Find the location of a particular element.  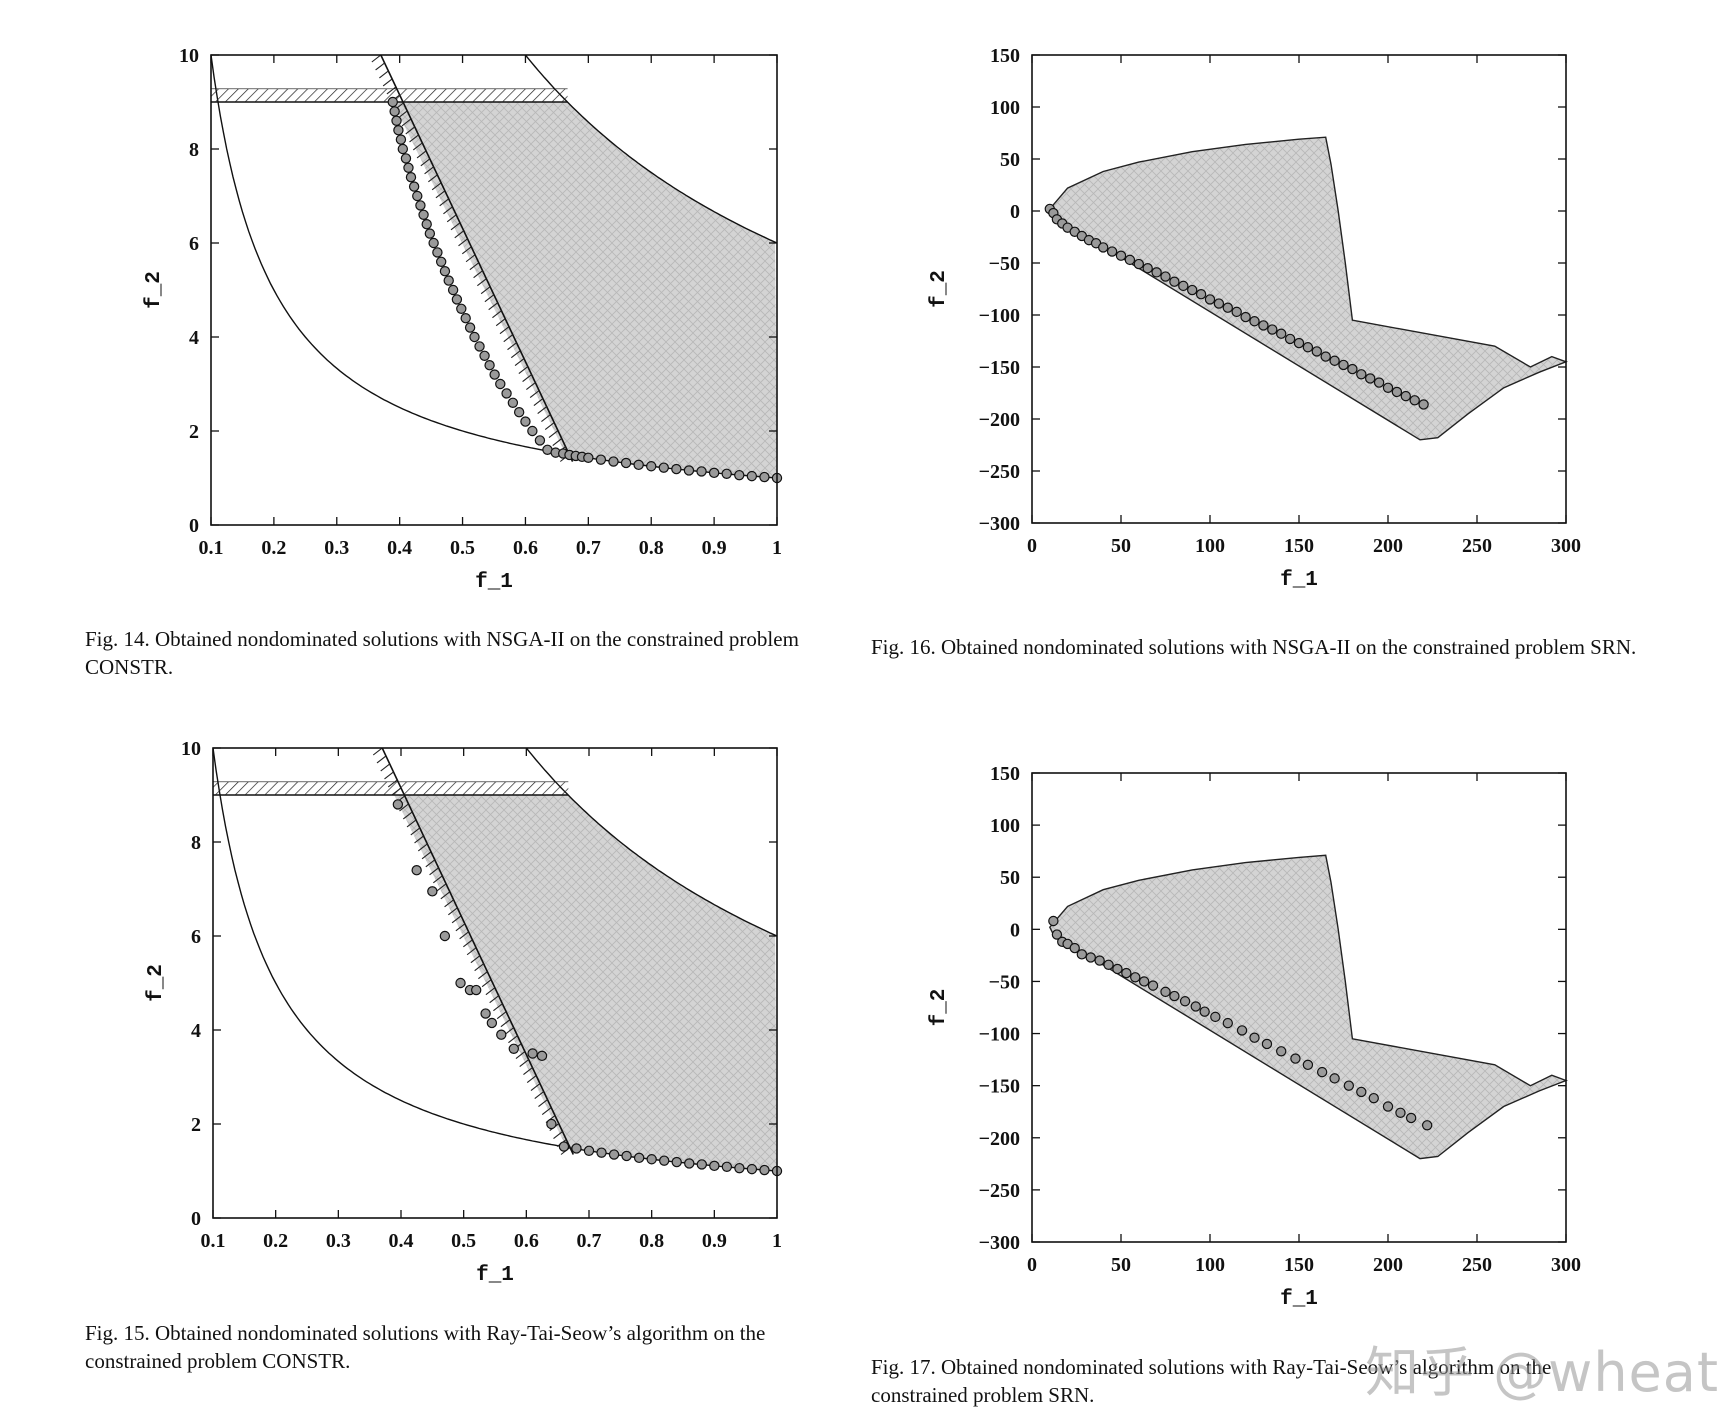

fig14-horizontal-hatch is located at coordinates (389, 95).